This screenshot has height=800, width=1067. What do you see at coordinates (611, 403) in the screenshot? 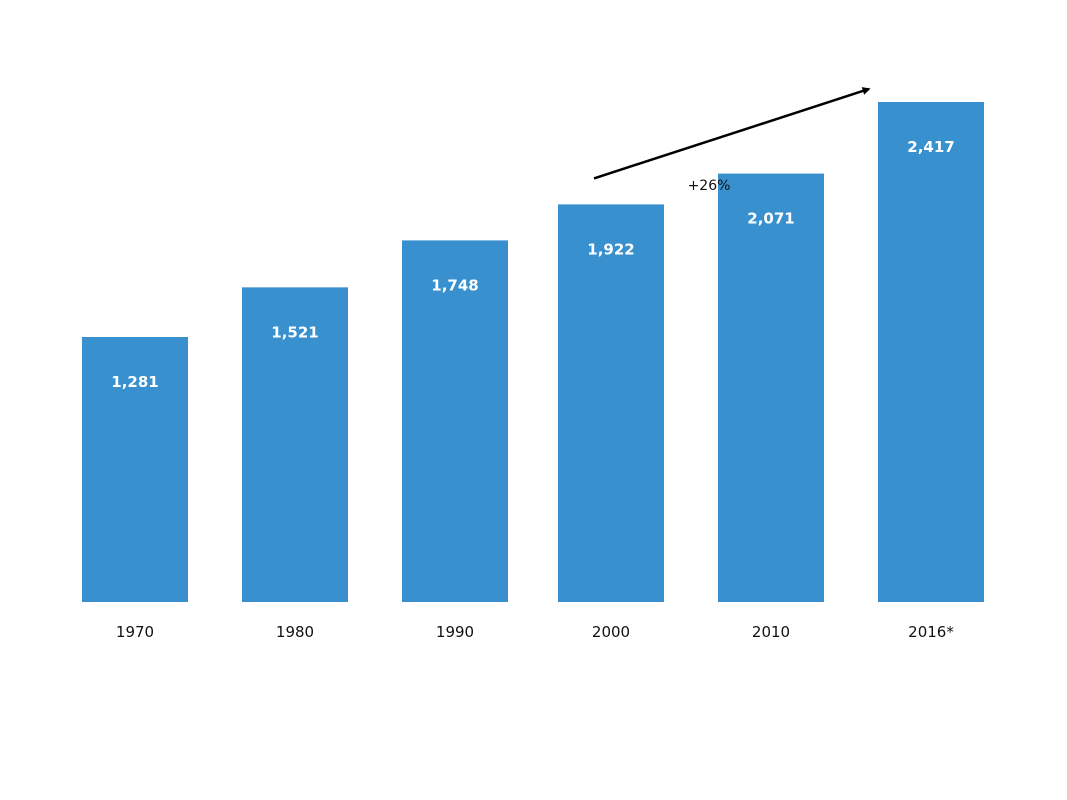
I see `bar-2000` at bounding box center [611, 403].